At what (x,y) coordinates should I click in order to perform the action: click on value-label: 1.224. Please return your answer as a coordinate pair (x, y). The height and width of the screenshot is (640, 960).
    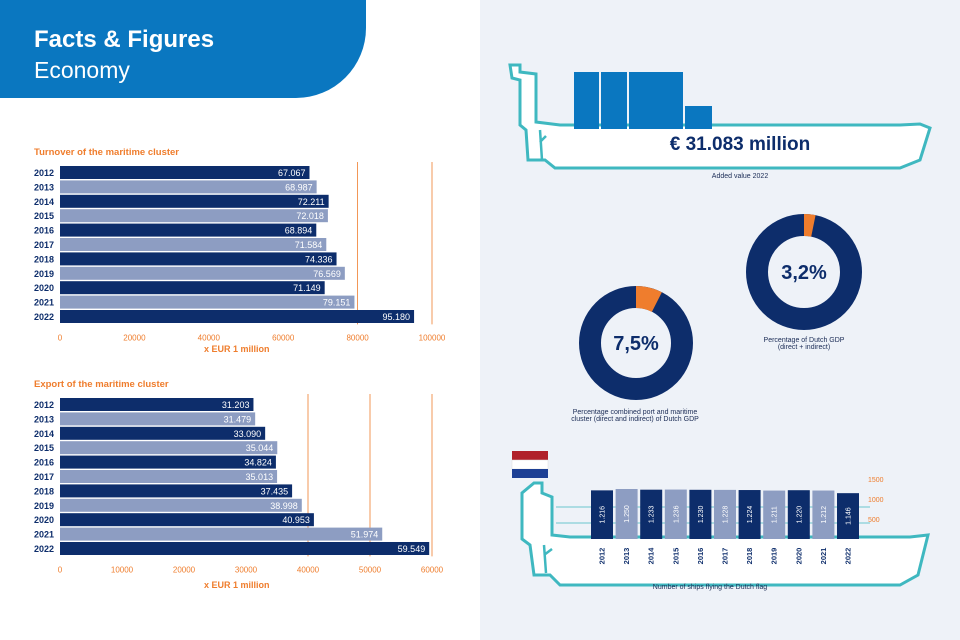
    Looking at the image, I should click on (750, 515).